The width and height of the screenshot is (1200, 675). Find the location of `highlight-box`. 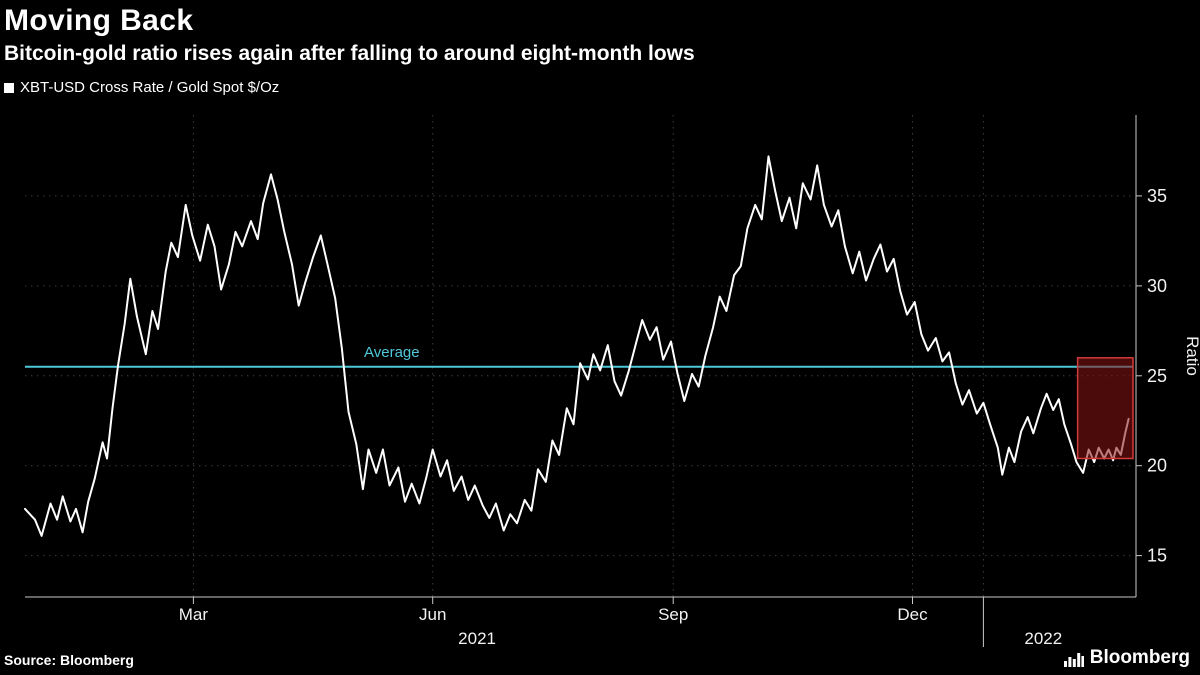

highlight-box is located at coordinates (1105, 408).